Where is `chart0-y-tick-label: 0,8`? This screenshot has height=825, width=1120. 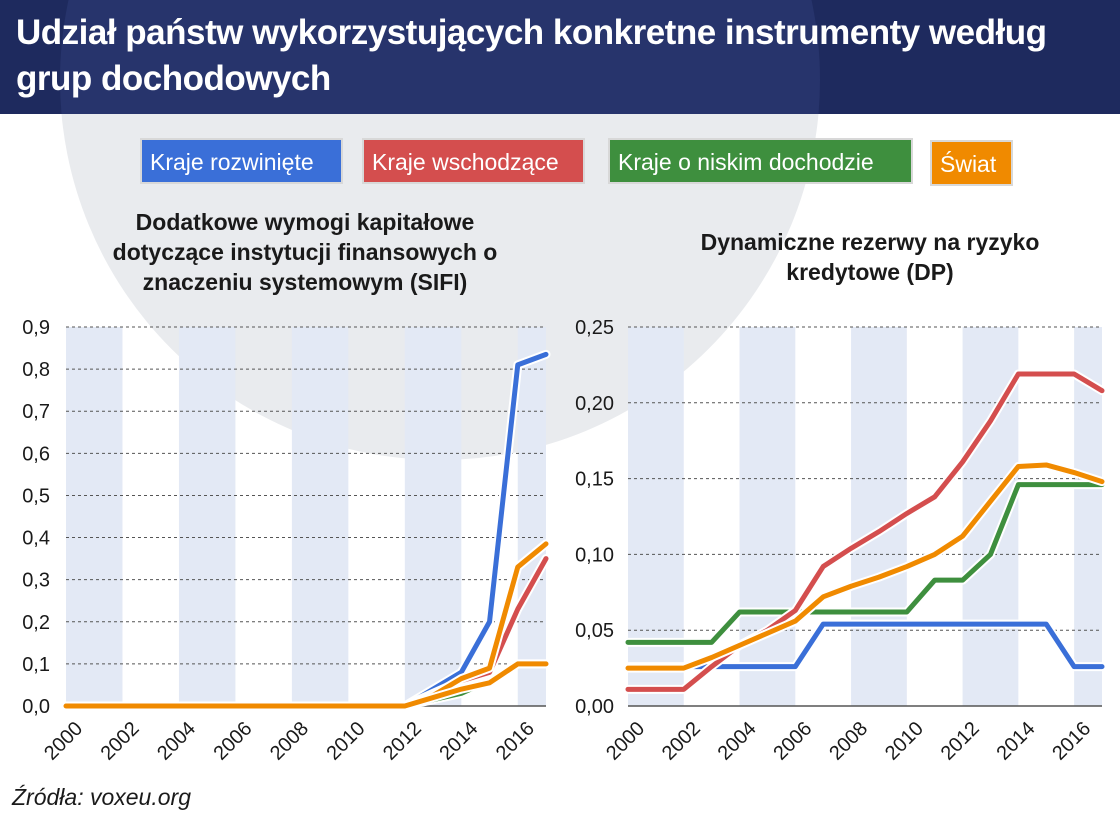
chart0-y-tick-label: 0,8 is located at coordinates (36, 370).